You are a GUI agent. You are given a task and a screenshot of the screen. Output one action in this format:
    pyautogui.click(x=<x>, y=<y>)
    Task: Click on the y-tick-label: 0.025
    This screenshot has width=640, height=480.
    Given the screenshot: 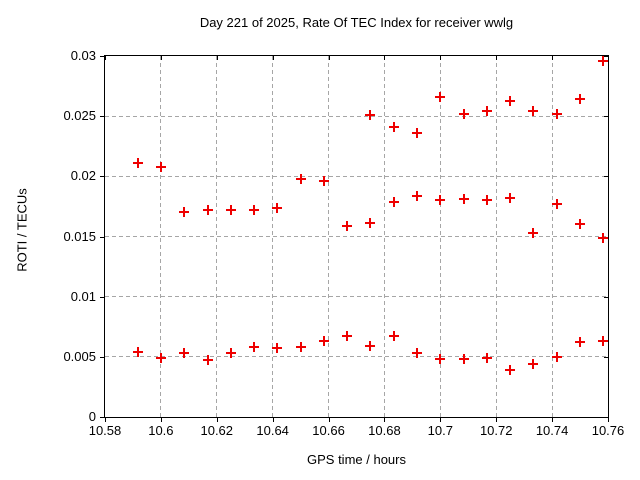 What is the action you would take?
    pyautogui.click(x=79, y=116)
    